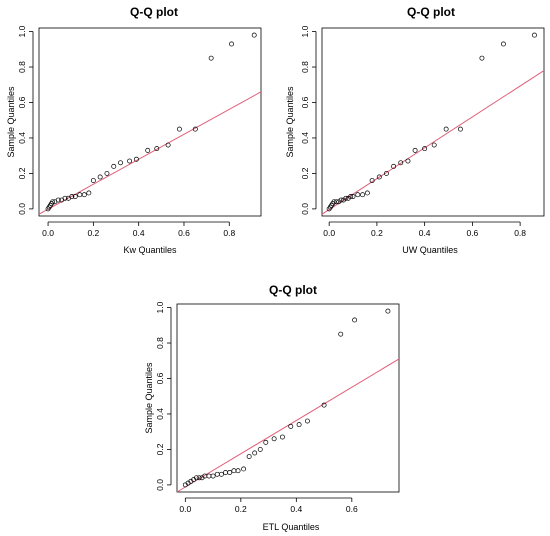 Image resolution: width=550 pixels, height=536 pixels. What do you see at coordinates (11, 122) in the screenshot?
I see `y-axis-label: Sample Quantiles` at bounding box center [11, 122].